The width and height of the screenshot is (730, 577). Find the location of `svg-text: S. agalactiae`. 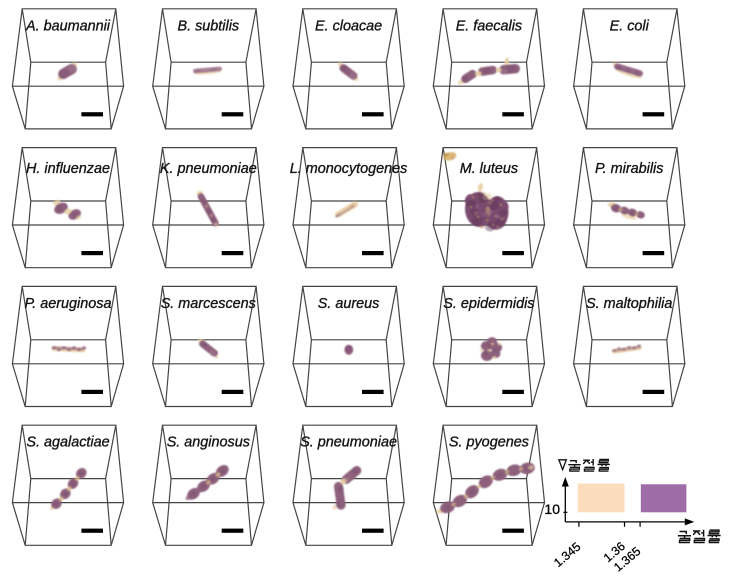

svg-text: S. agalactiae is located at coordinates (67, 443).